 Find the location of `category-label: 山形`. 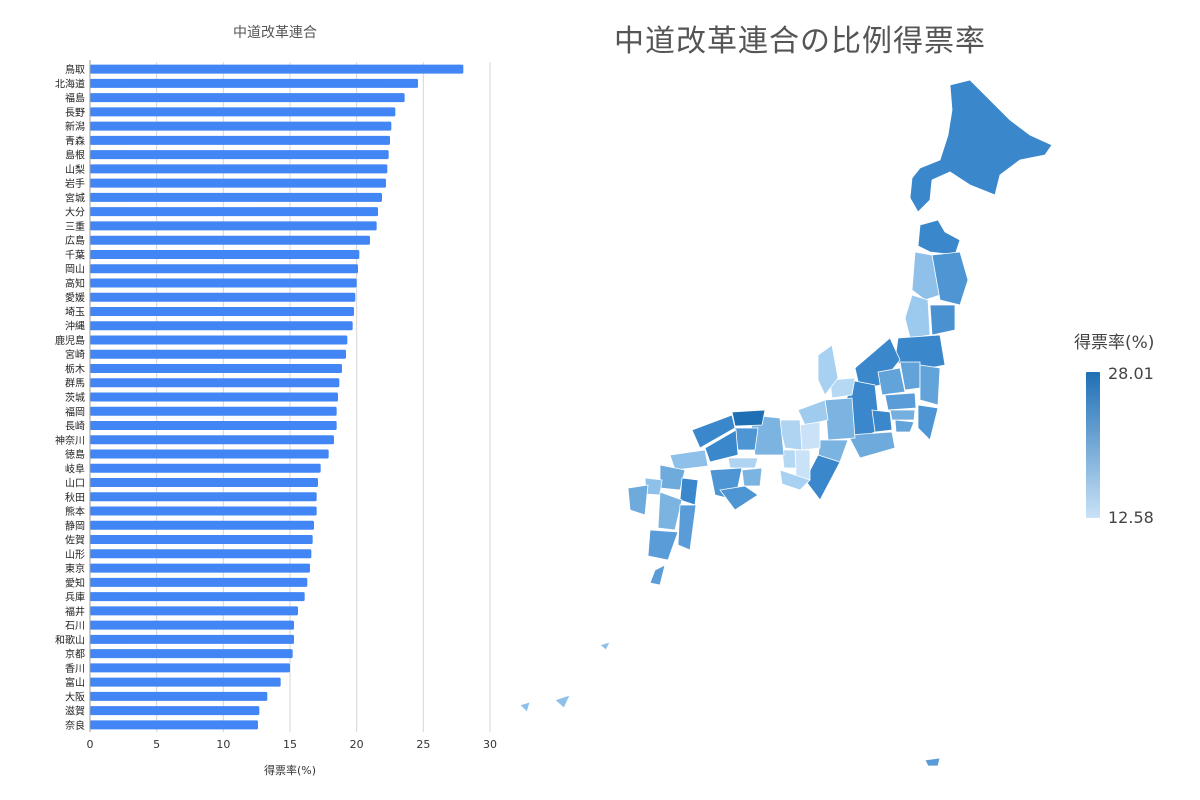

category-label: 山形 is located at coordinates (75, 555).